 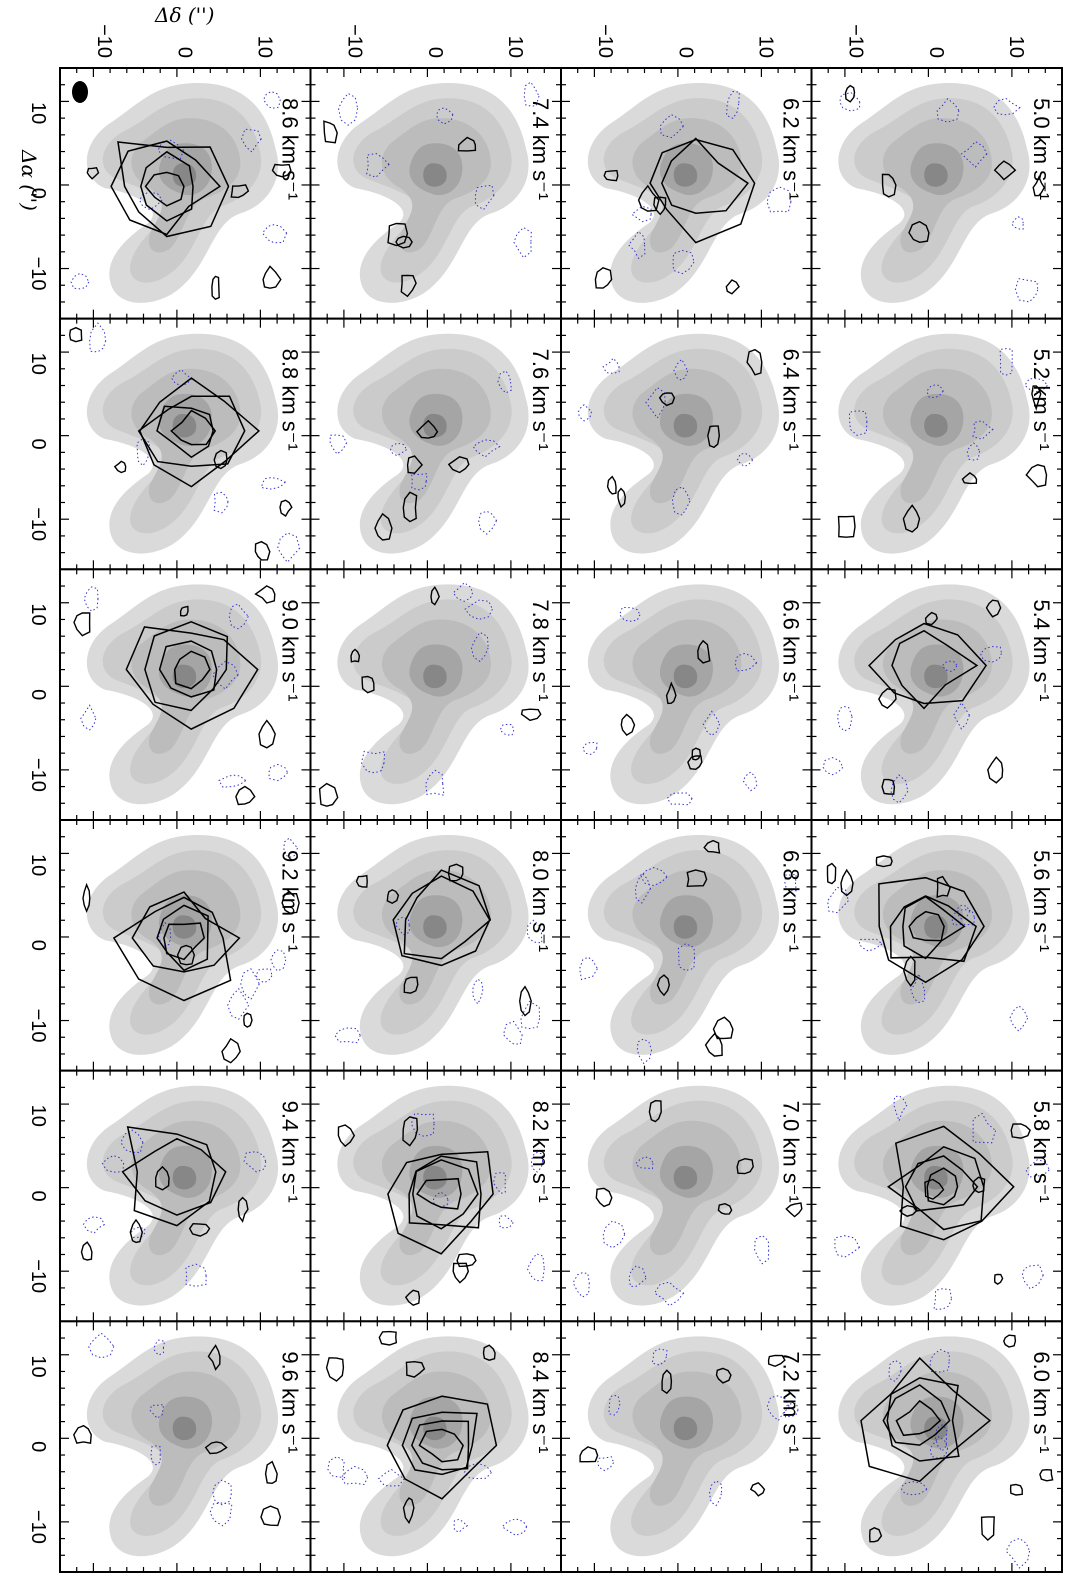 What do you see at coordinates (686, 1447) in the screenshot?
I see `channel-panel: 7.2 km s⁻¹` at bounding box center [686, 1447].